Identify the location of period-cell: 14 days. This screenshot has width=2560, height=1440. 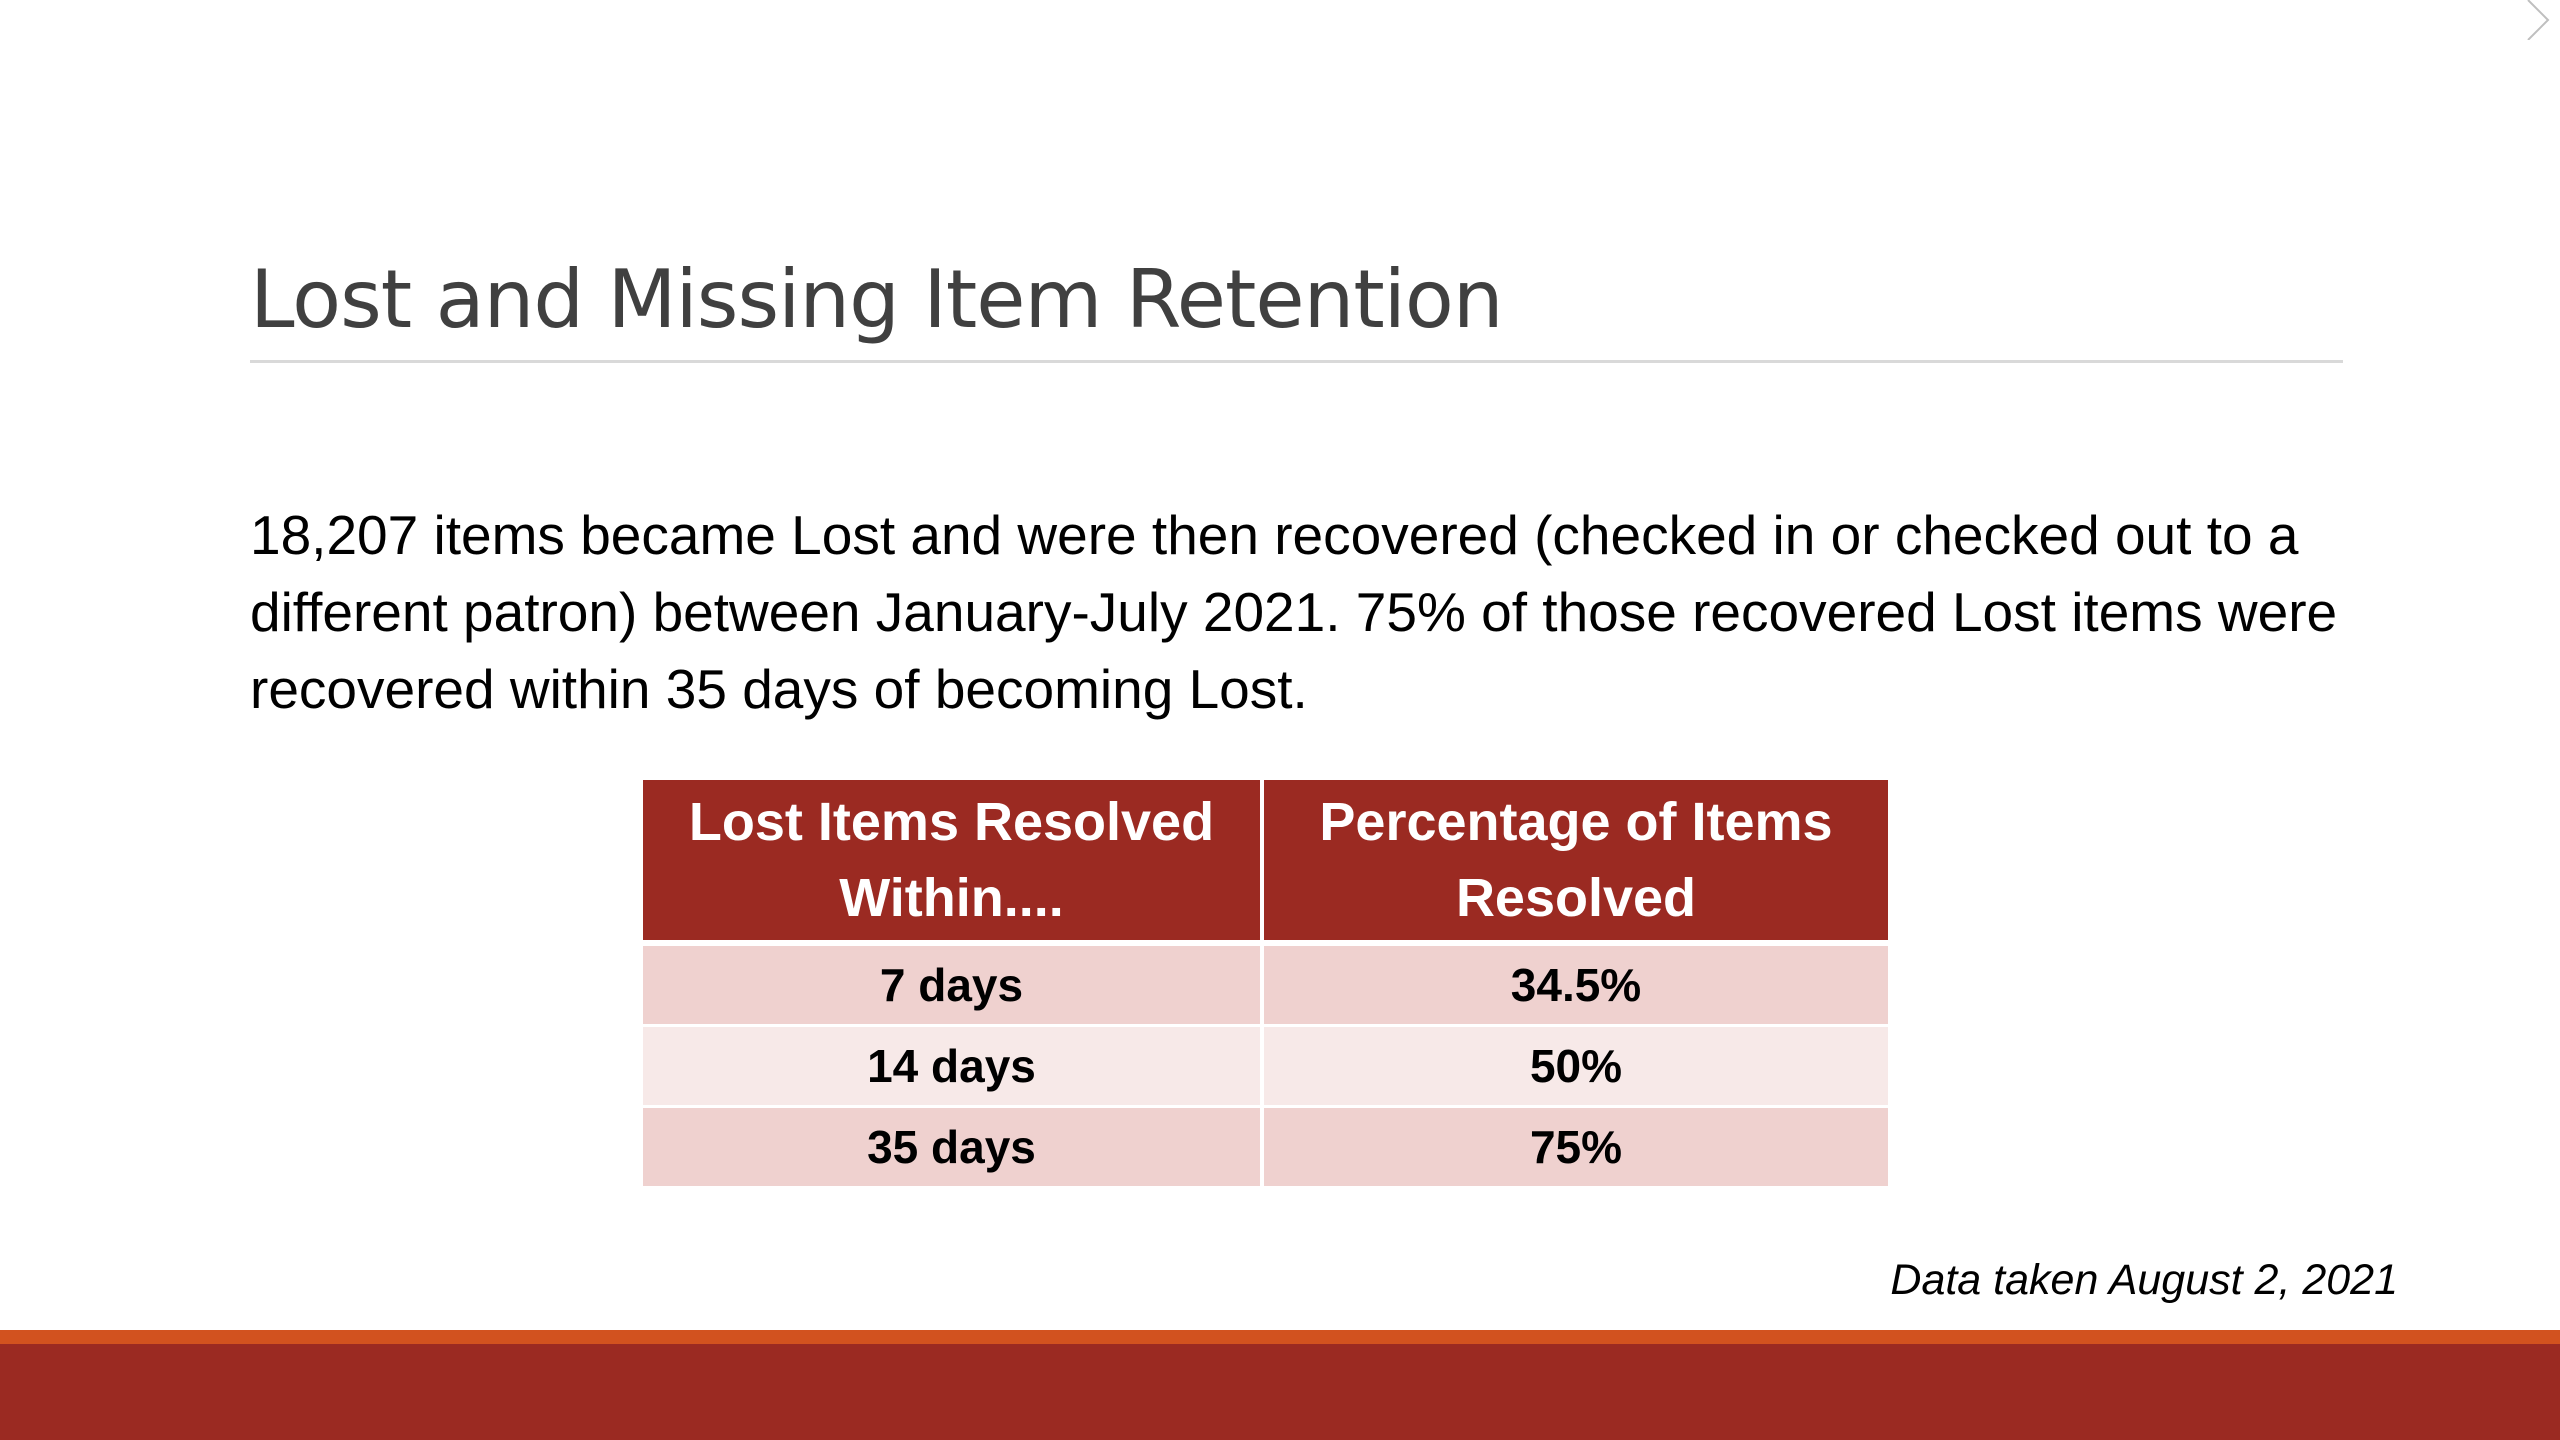
(953, 1067).